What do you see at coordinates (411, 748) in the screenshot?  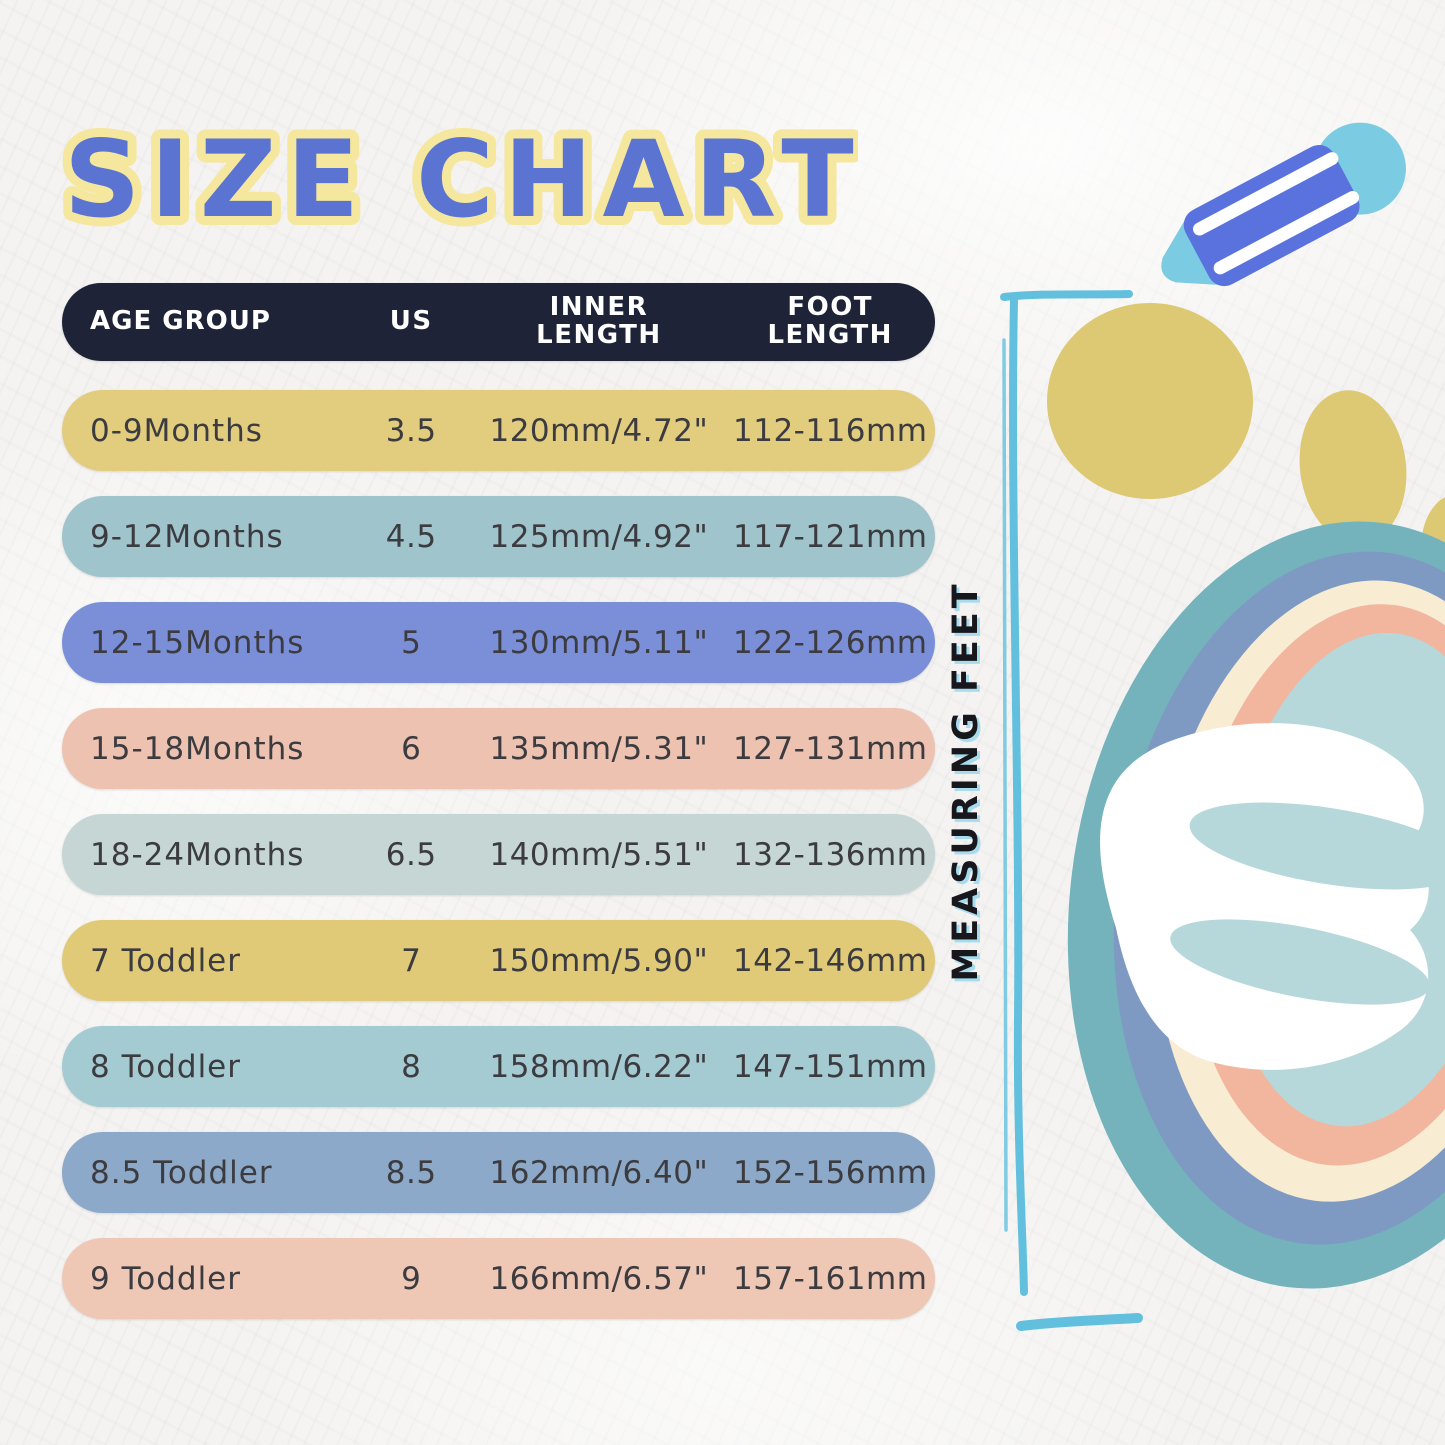 I see `cell-us-size: 6` at bounding box center [411, 748].